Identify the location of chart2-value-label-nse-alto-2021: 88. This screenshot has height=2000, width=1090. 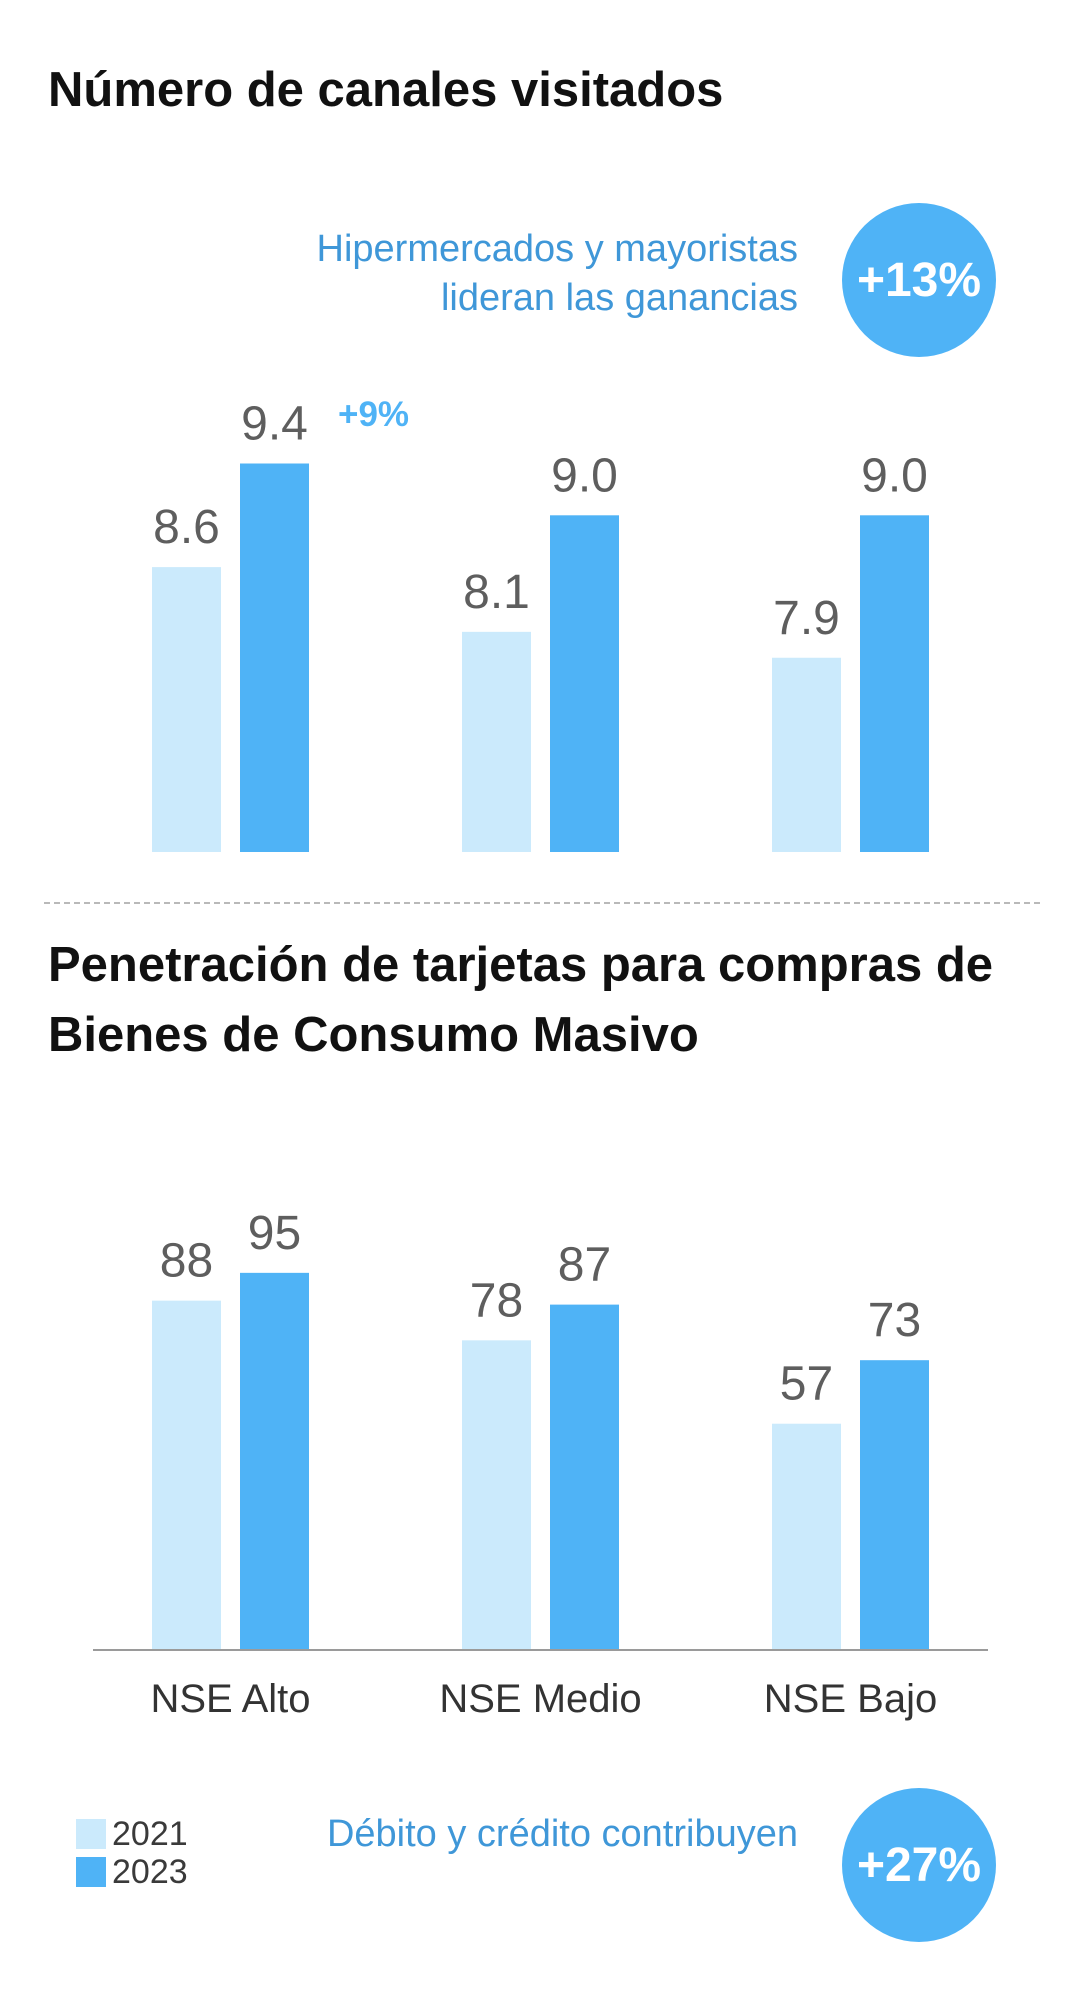
(186, 1261).